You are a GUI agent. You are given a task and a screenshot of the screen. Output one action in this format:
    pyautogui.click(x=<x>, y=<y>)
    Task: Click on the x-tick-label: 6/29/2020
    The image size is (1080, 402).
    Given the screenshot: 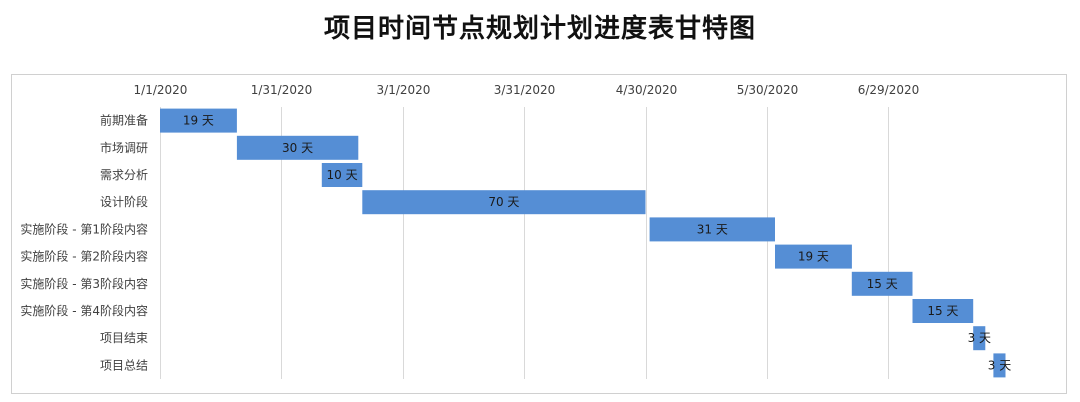 What is the action you would take?
    pyautogui.click(x=889, y=90)
    